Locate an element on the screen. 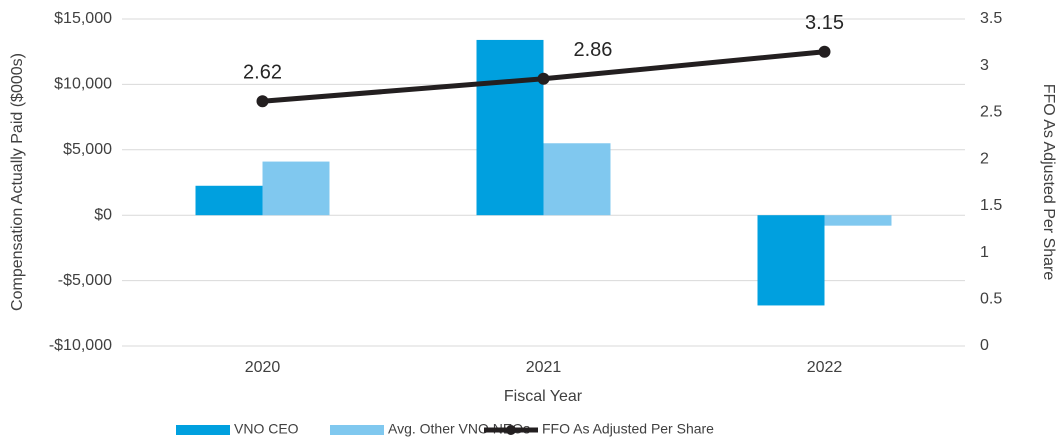 The image size is (1063, 441). x-tick-label: 2020 is located at coordinates (263, 367).